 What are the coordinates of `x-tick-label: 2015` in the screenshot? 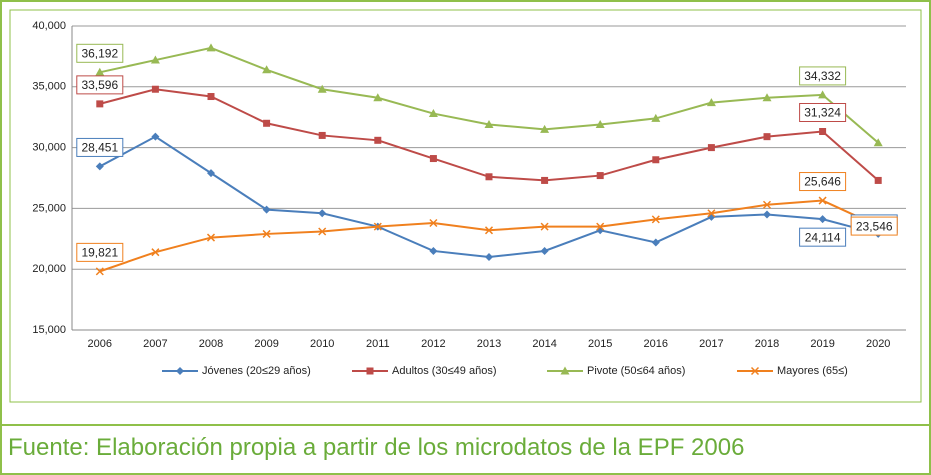 It's located at (600, 344).